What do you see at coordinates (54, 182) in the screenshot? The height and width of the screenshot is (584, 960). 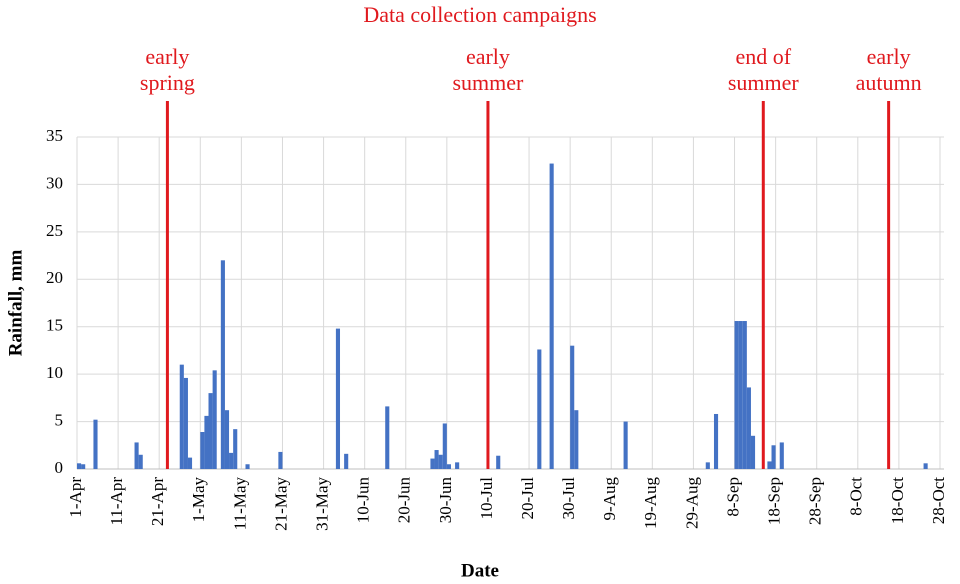 I see `y-tick-label: 30` at bounding box center [54, 182].